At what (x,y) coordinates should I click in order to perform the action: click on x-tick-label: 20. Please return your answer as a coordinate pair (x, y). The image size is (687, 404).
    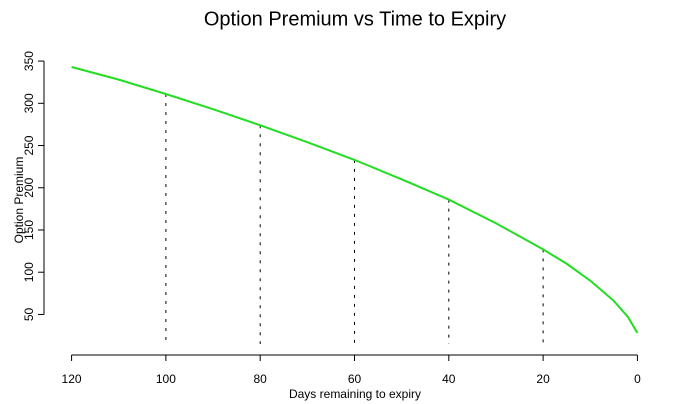
    Looking at the image, I should click on (543, 379).